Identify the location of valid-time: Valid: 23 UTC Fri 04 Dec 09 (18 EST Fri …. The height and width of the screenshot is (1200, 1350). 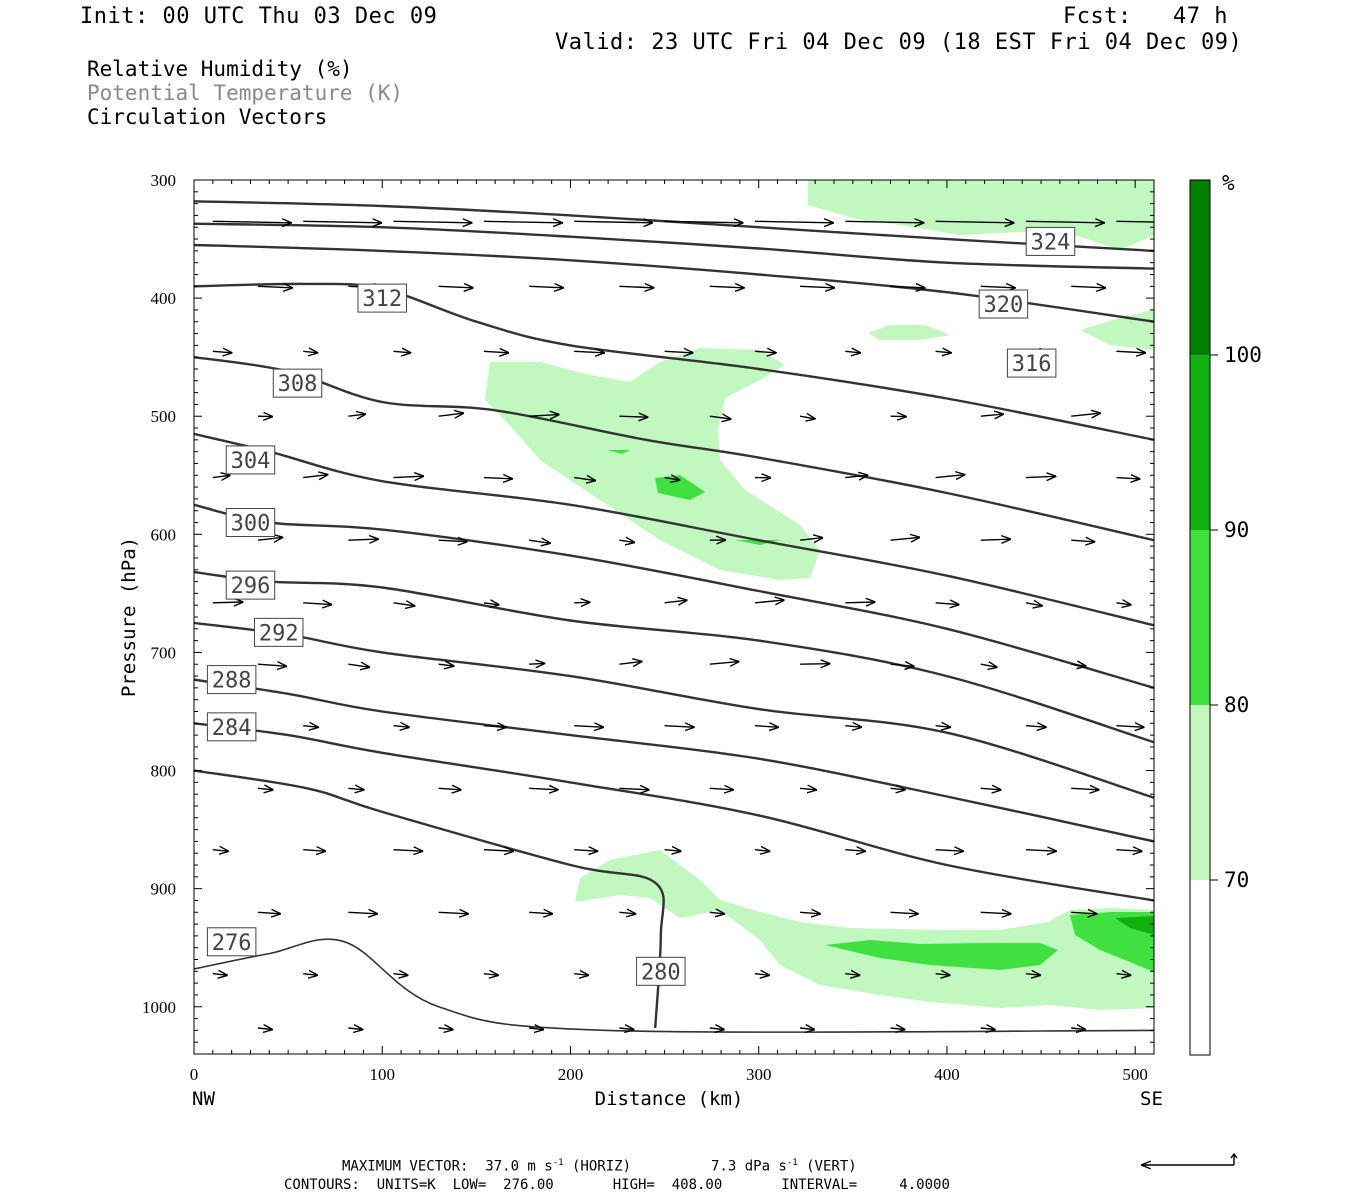
(899, 42).